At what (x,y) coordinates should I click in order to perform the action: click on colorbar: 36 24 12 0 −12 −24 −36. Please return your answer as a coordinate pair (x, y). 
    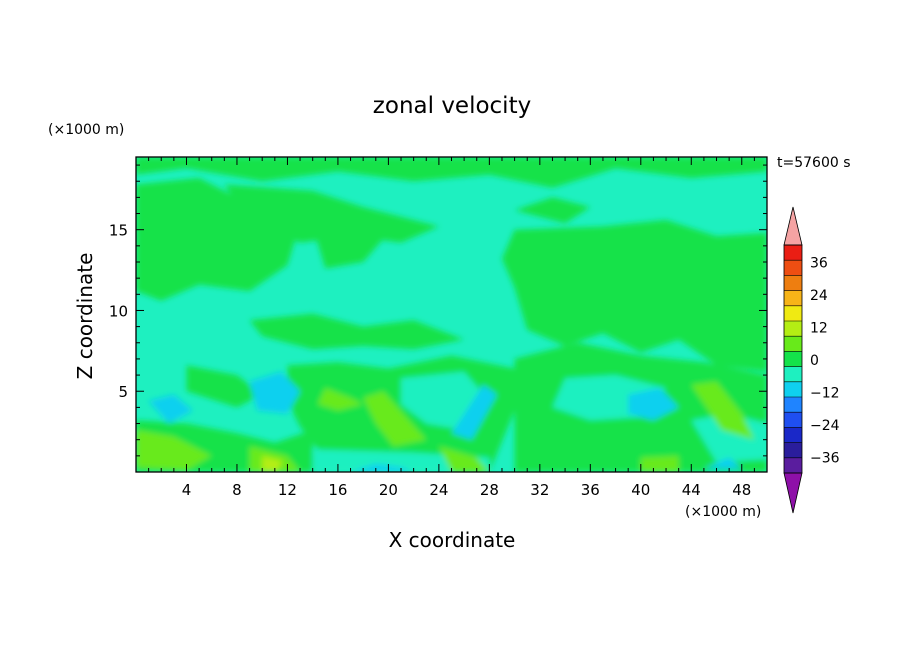
    Looking at the image, I should click on (811, 360).